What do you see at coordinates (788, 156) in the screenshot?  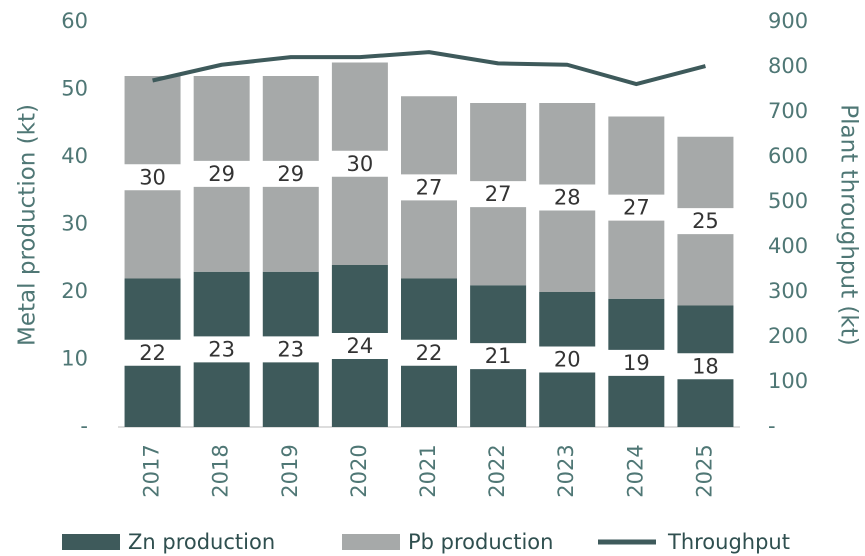 I see `y2-tick-label: 600` at bounding box center [788, 156].